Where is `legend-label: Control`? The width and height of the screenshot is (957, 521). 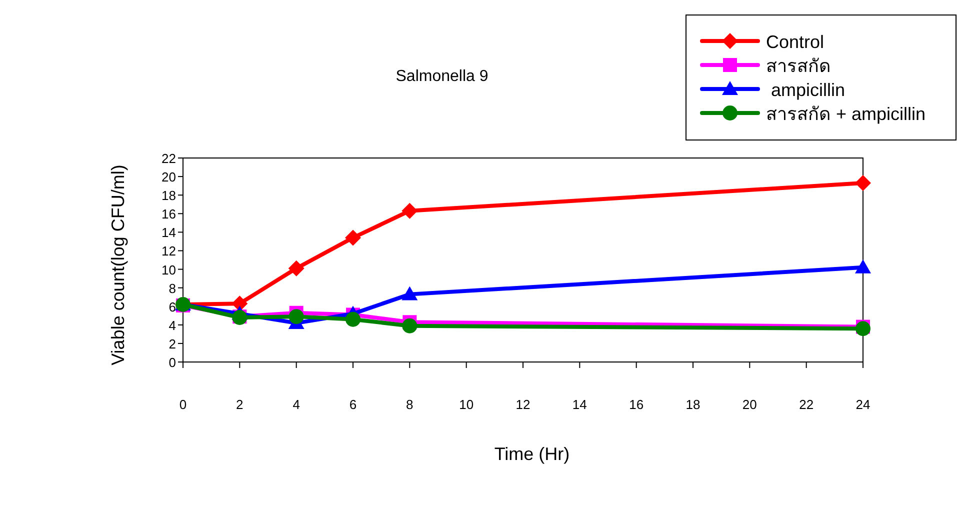 legend-label: Control is located at coordinates (795, 42).